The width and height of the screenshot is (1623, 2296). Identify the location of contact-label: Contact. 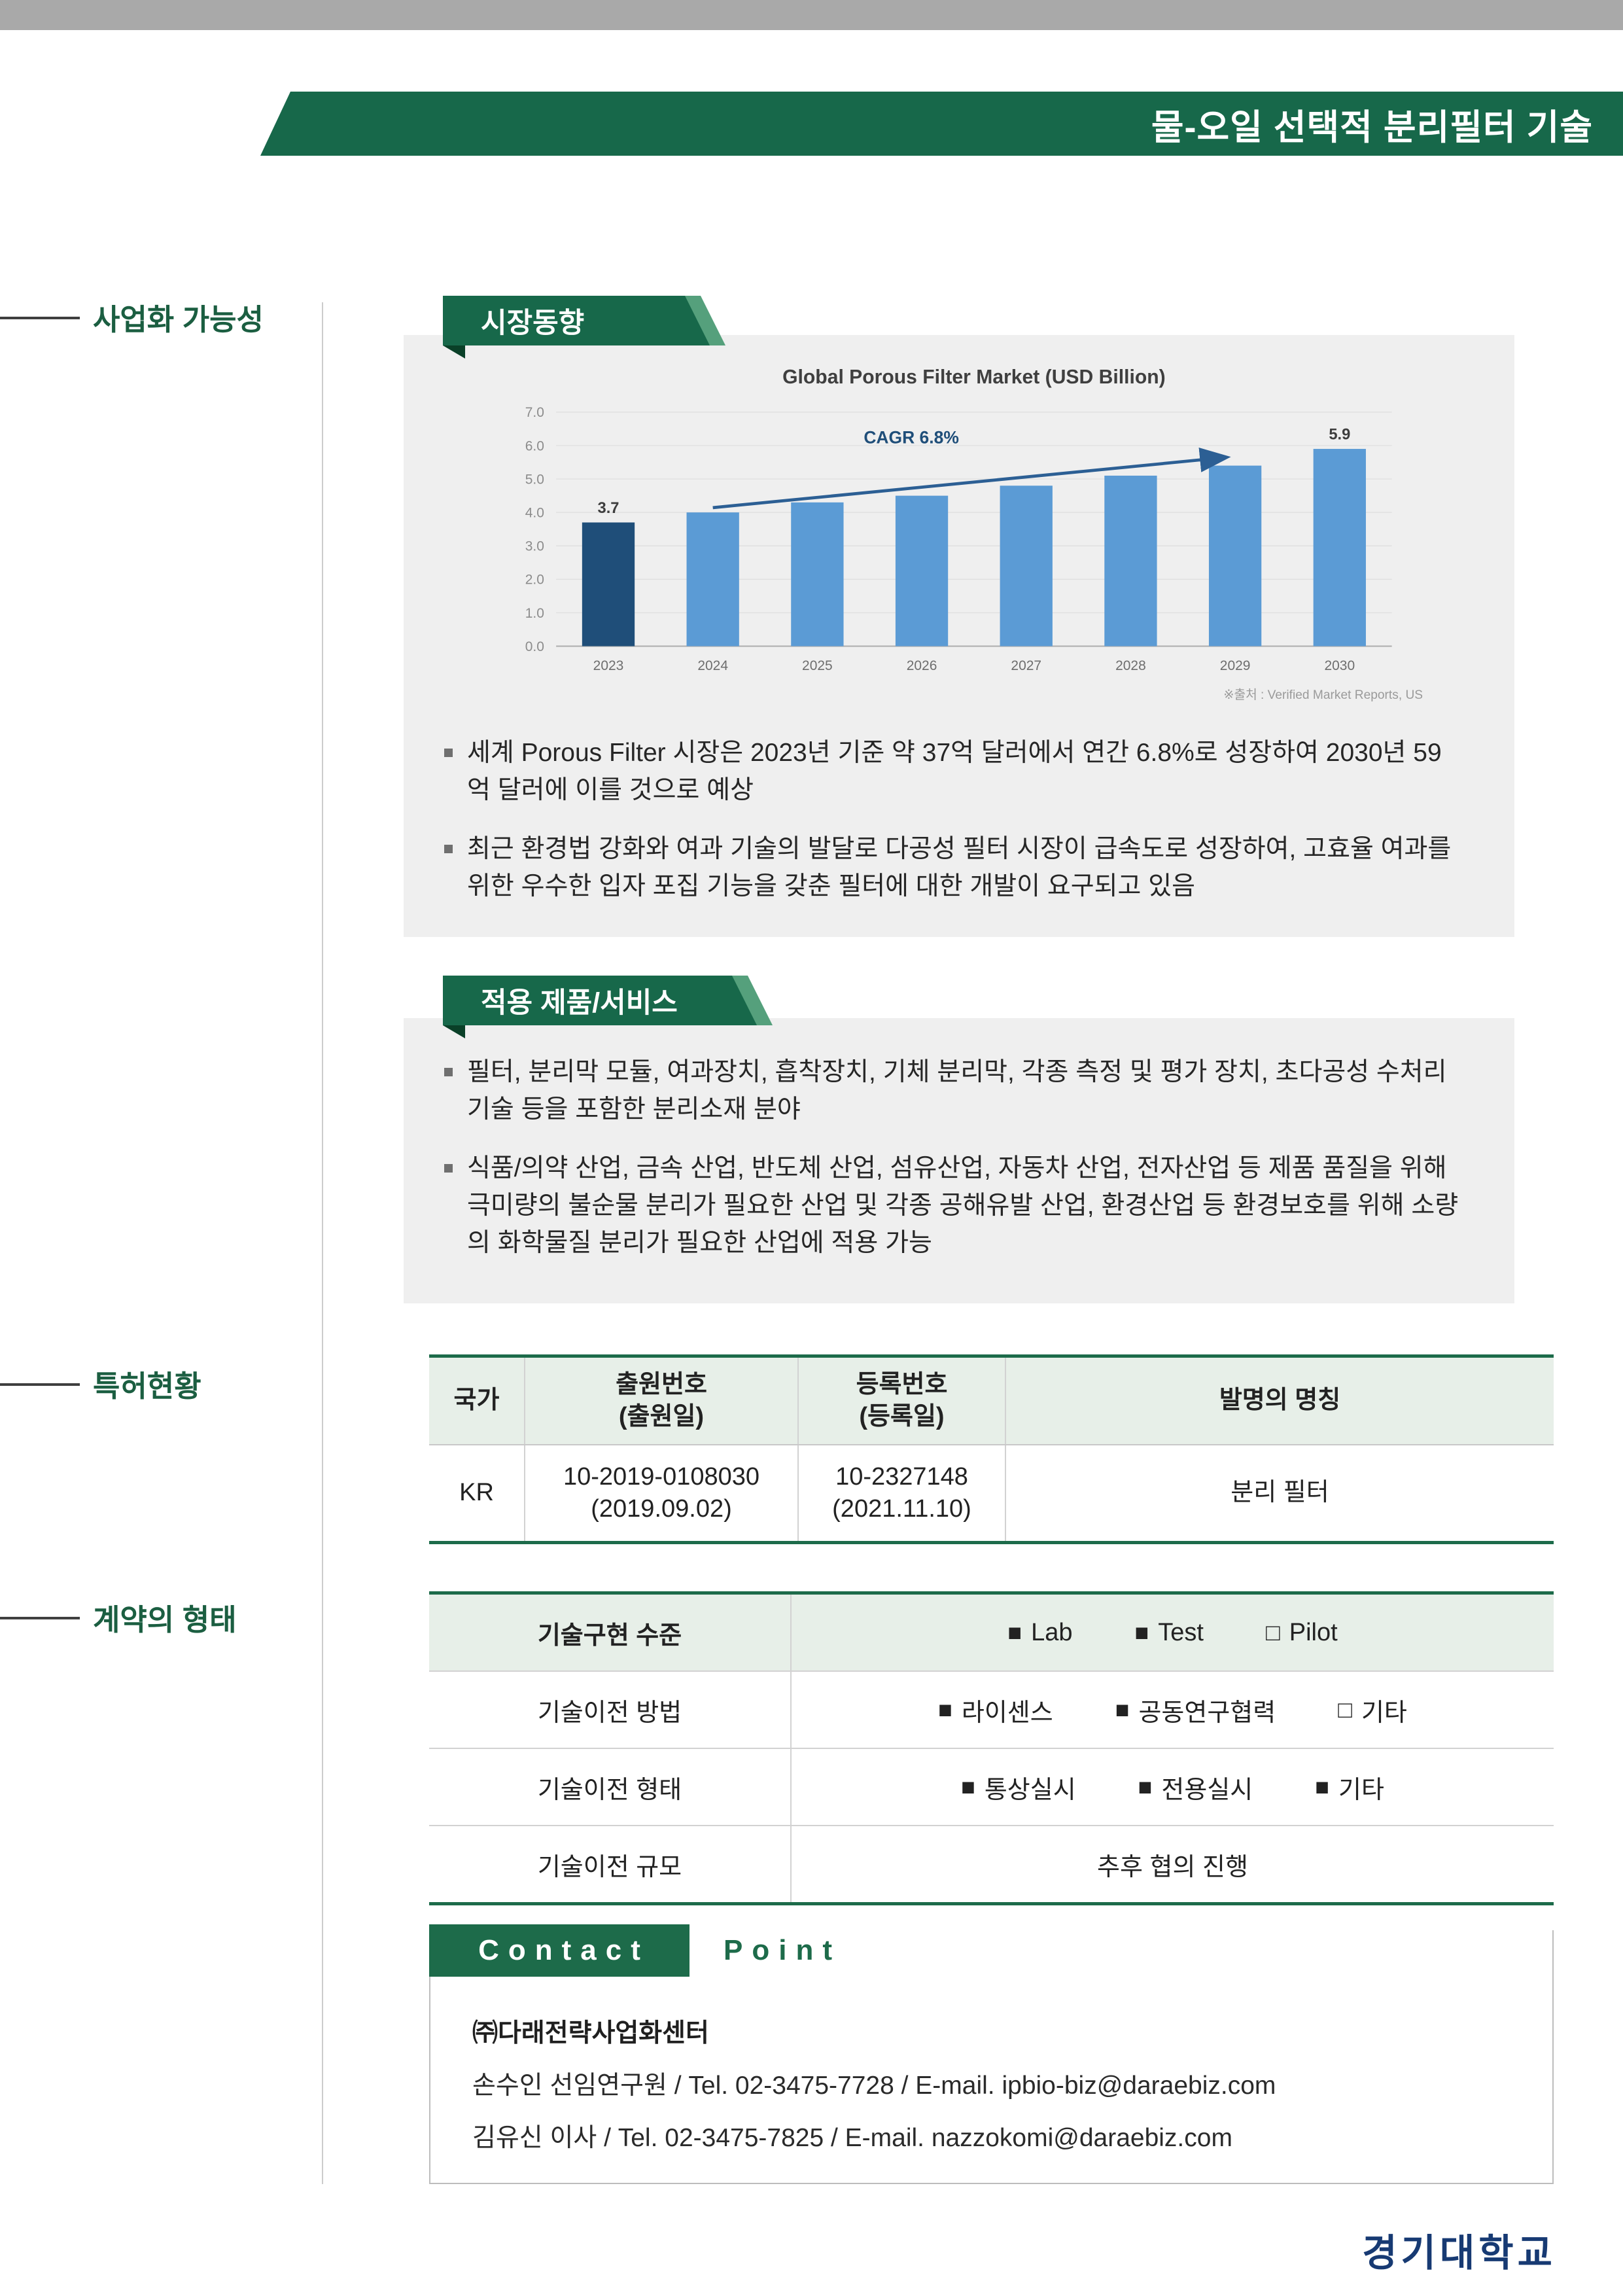
(559, 1951).